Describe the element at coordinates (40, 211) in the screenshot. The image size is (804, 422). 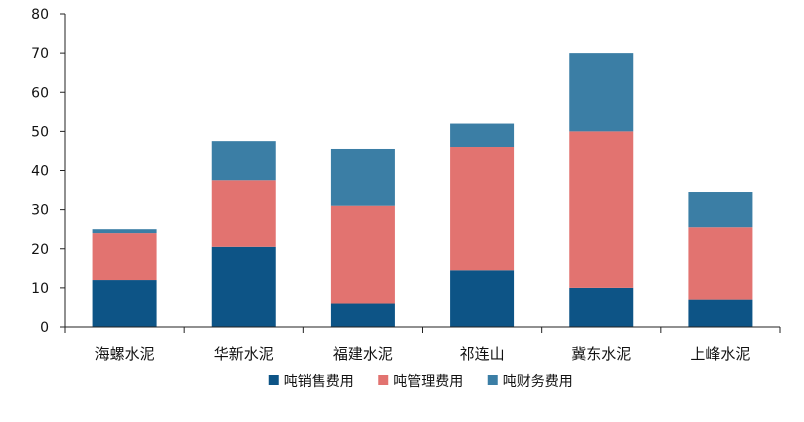
I see `y-tick-label: 30` at that location.